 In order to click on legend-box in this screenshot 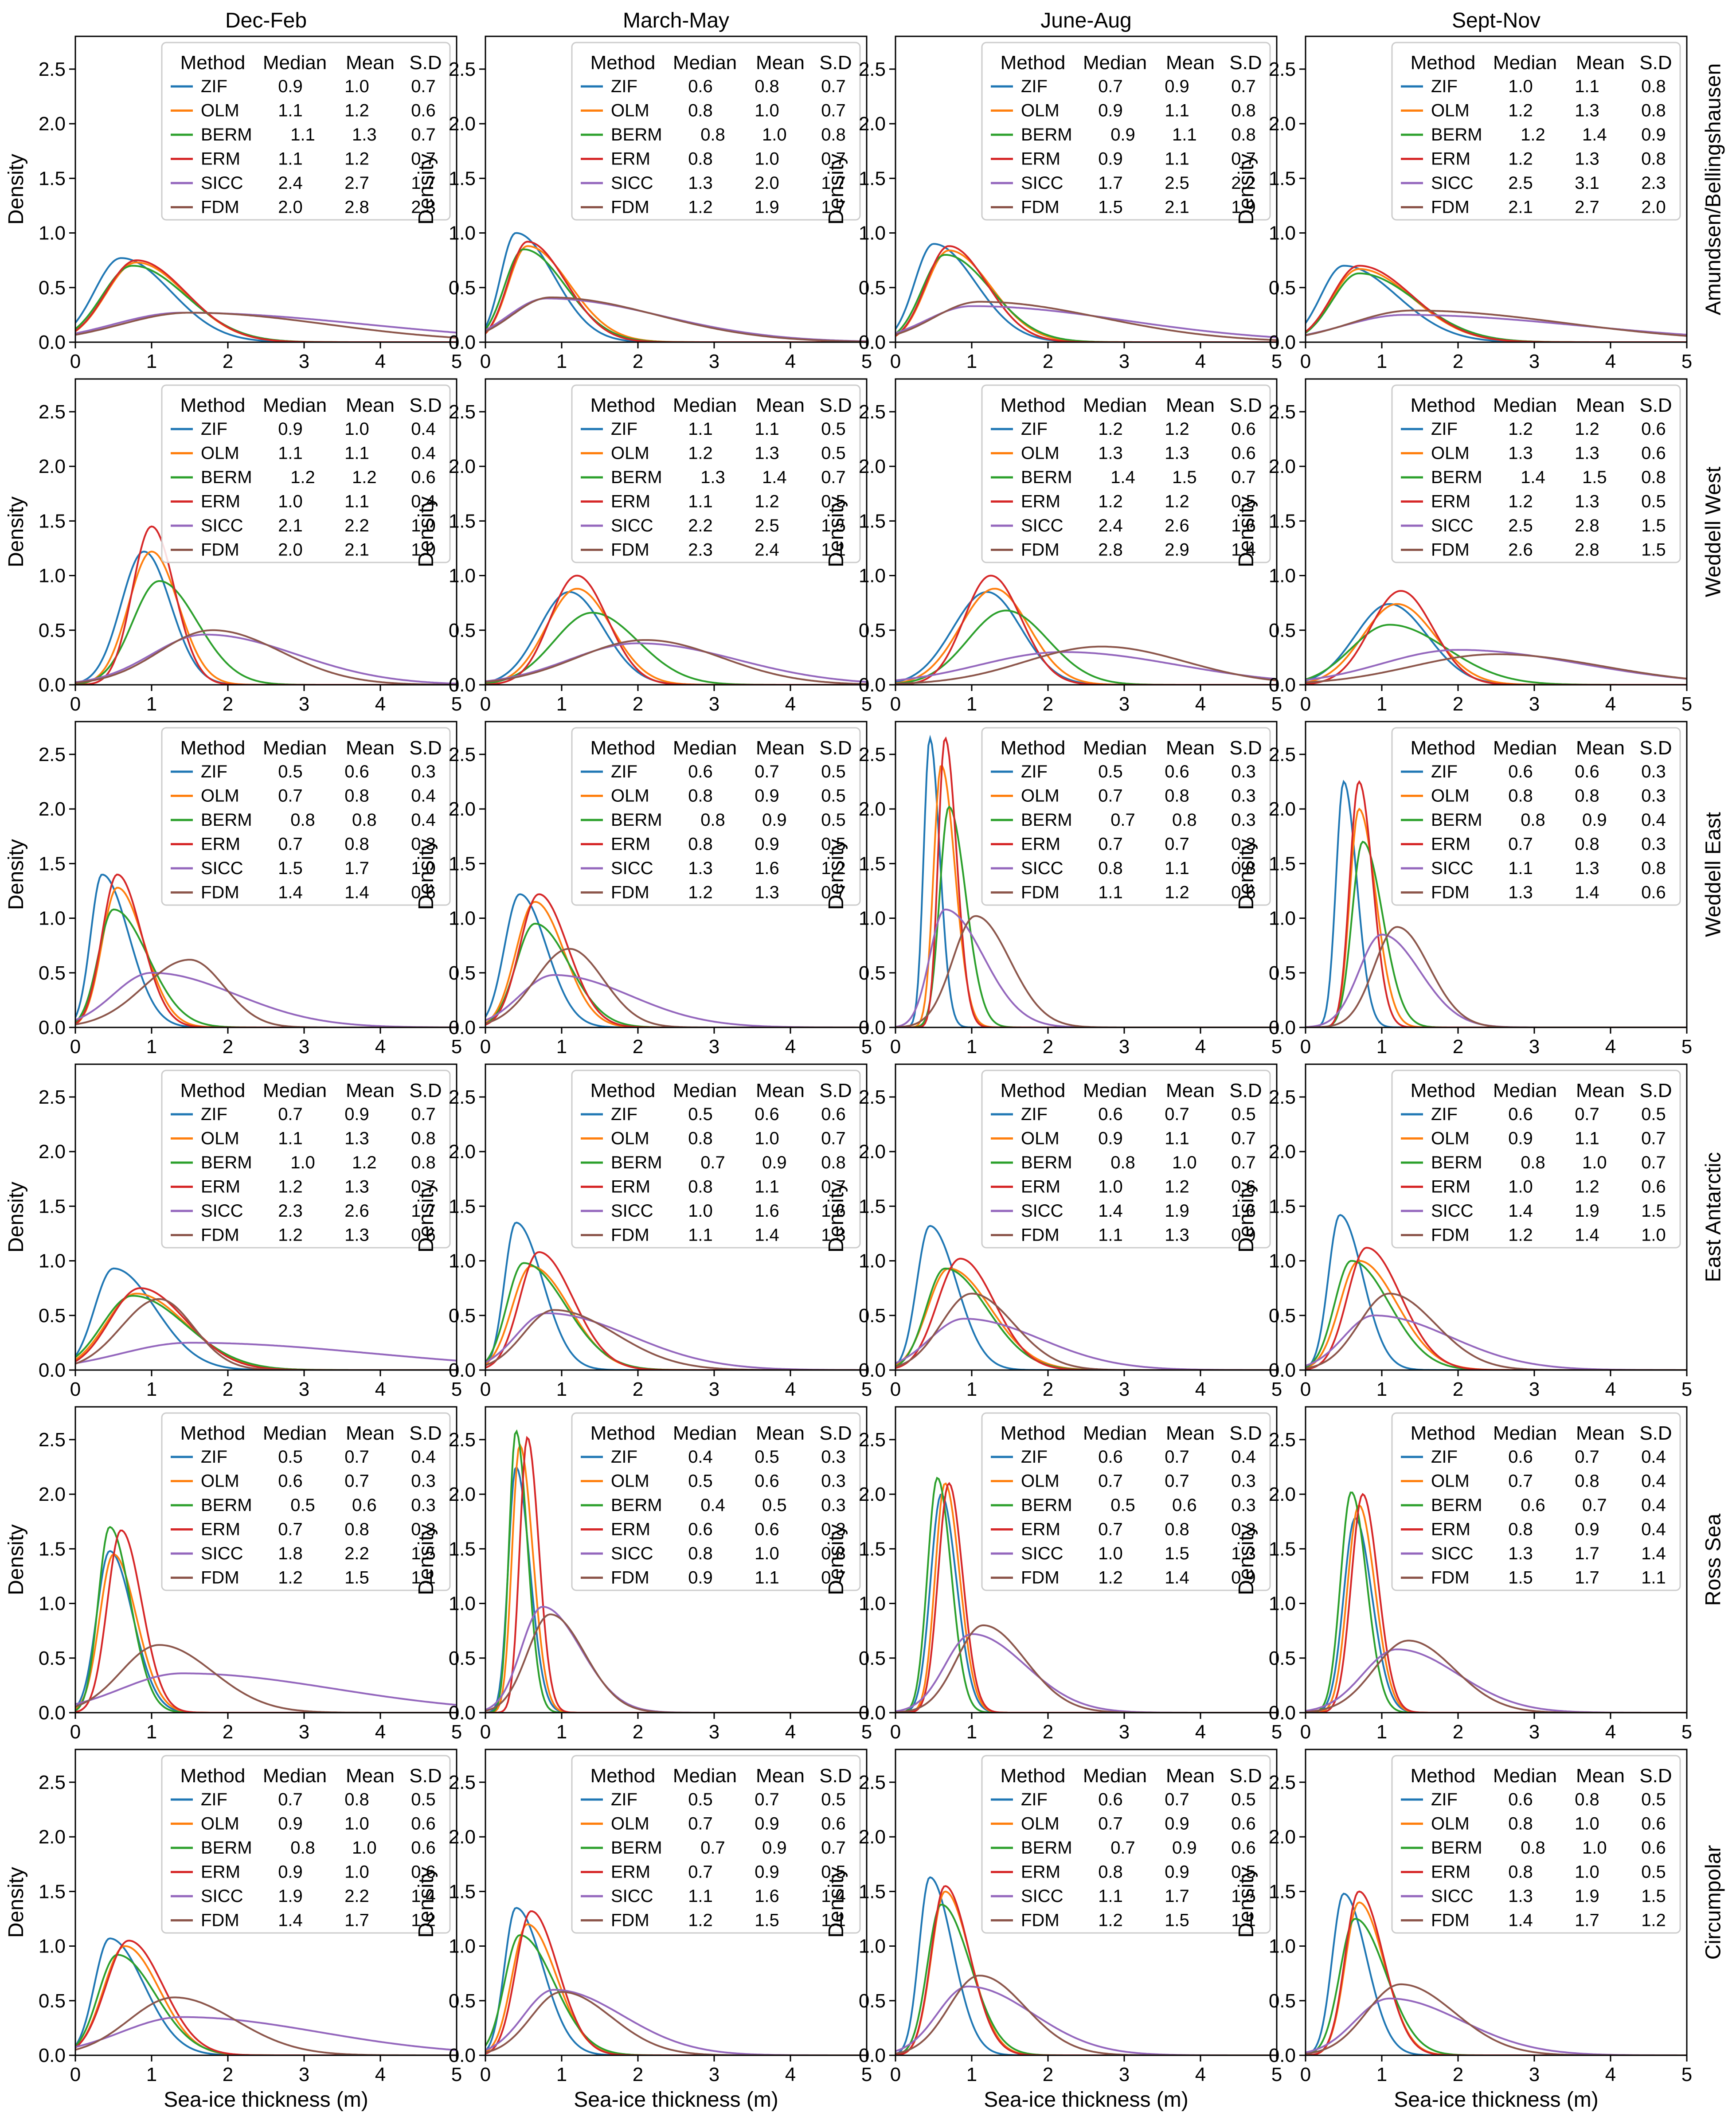, I will do `click(1536, 1501)`.